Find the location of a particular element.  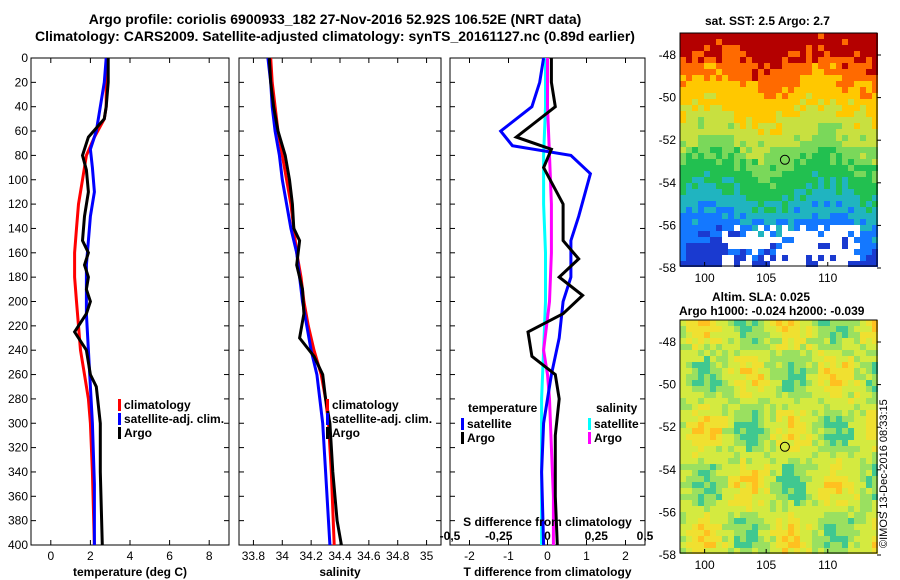

sla-map-frame is located at coordinates (778, 436).